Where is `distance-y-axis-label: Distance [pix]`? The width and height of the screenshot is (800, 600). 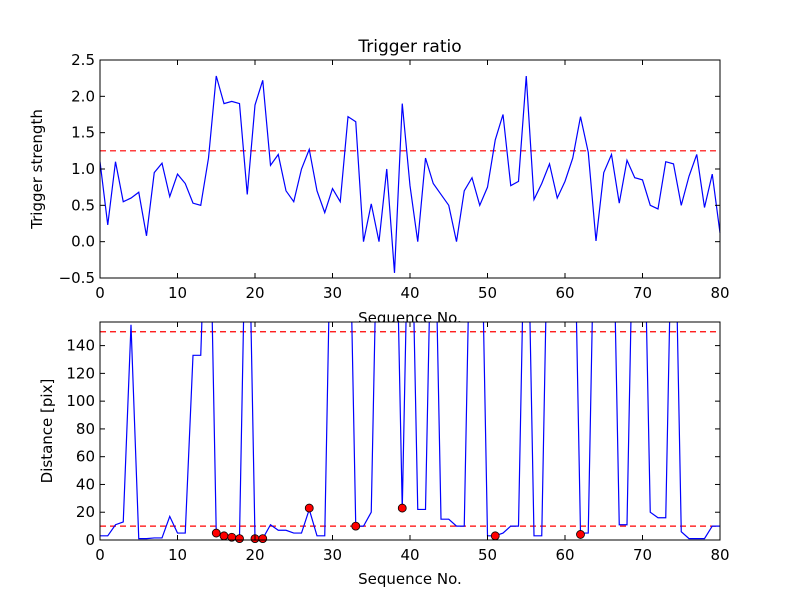 distance-y-axis-label: Distance [pix] is located at coordinates (47, 431).